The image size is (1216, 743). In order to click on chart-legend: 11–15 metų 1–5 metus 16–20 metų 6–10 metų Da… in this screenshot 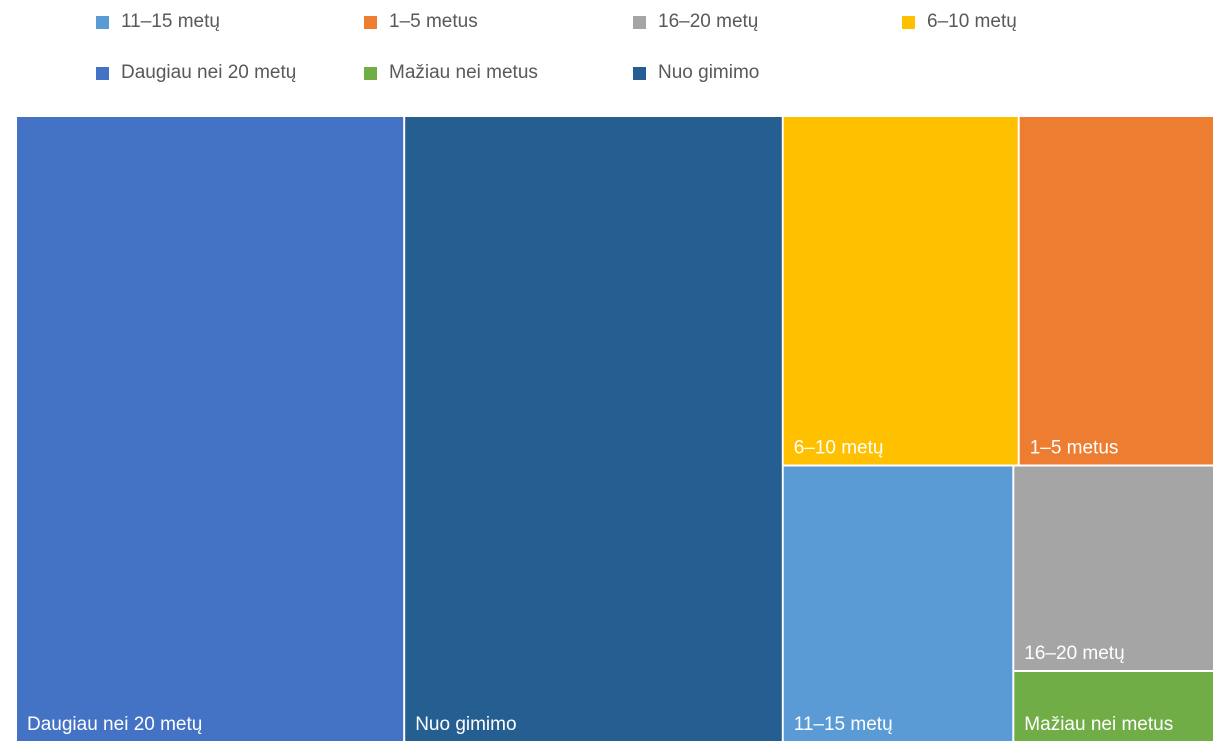, I will do `click(608, 55)`.